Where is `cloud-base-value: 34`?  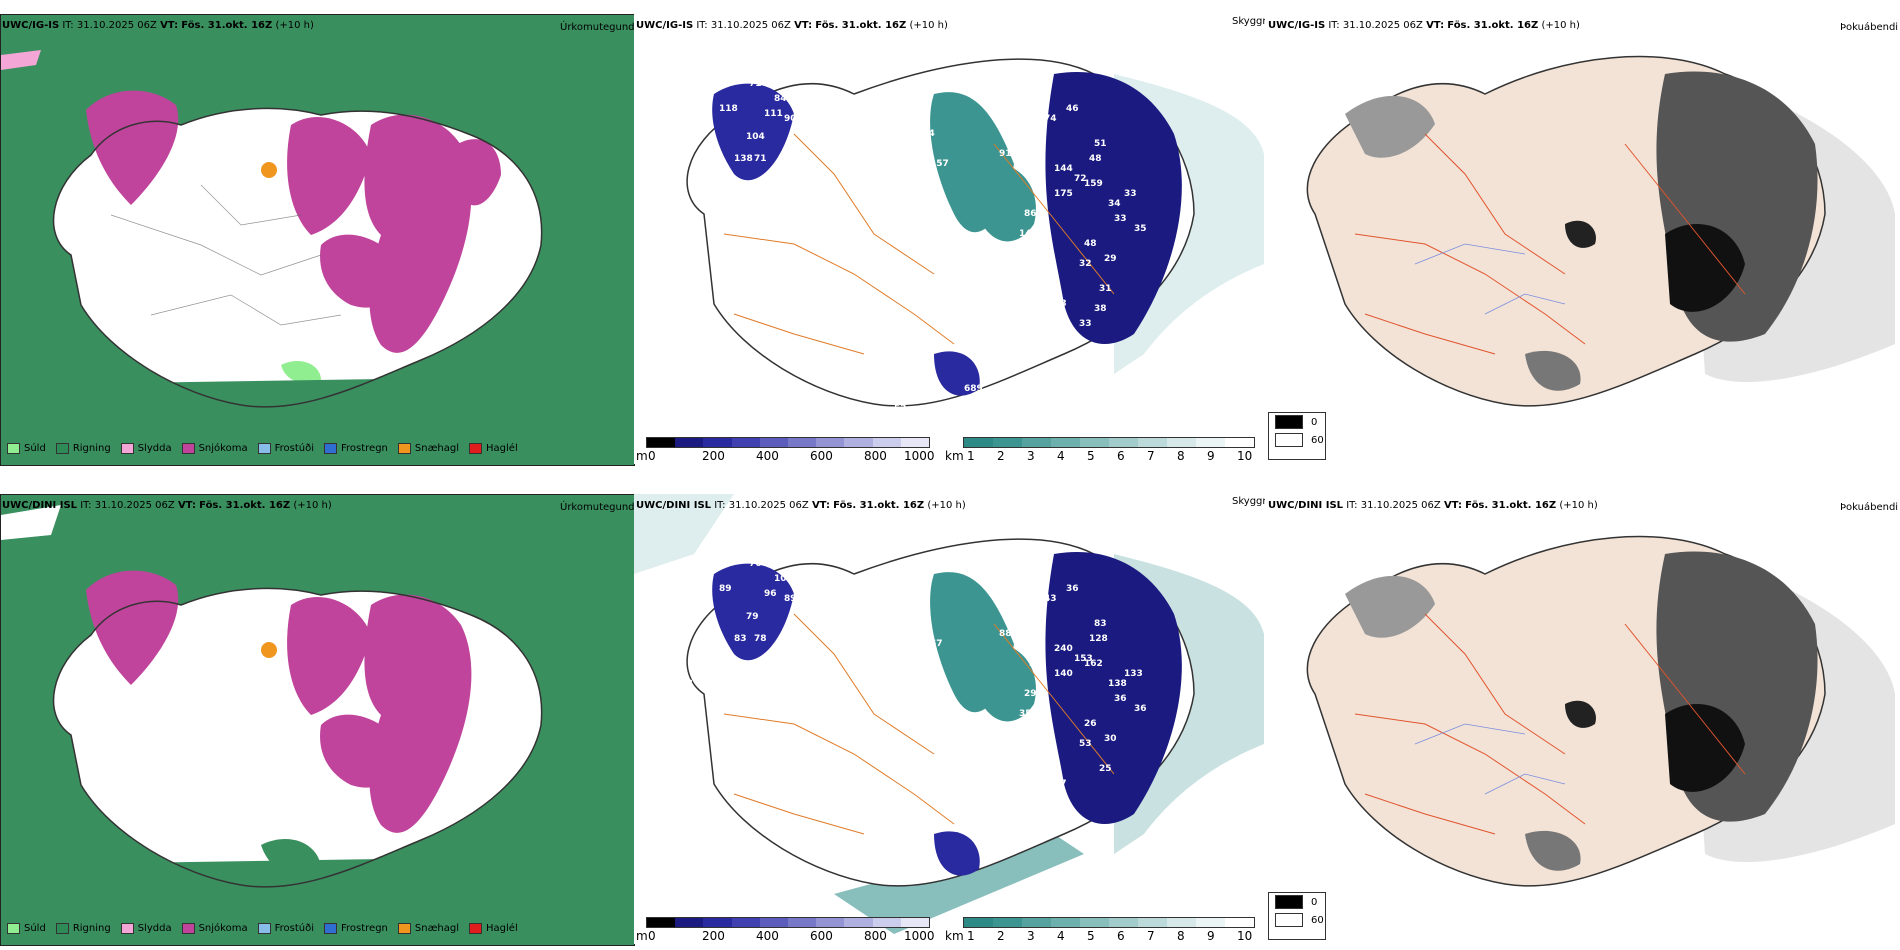
cloud-base-value: 34 is located at coordinates (1114, 204).